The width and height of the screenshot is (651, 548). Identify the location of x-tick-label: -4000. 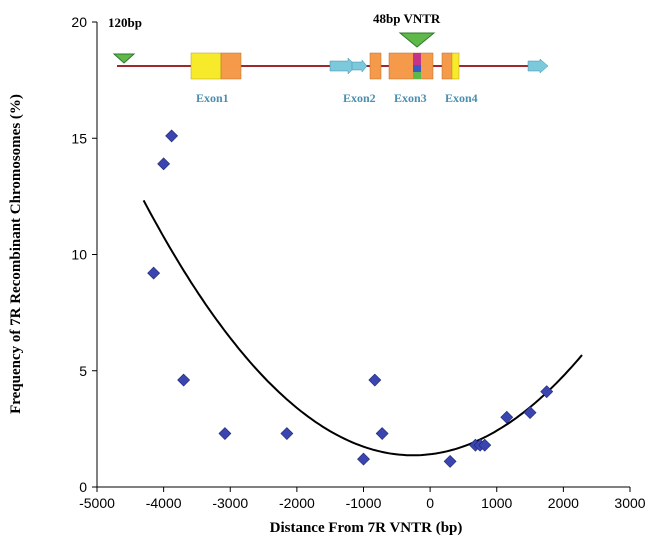
(164, 503).